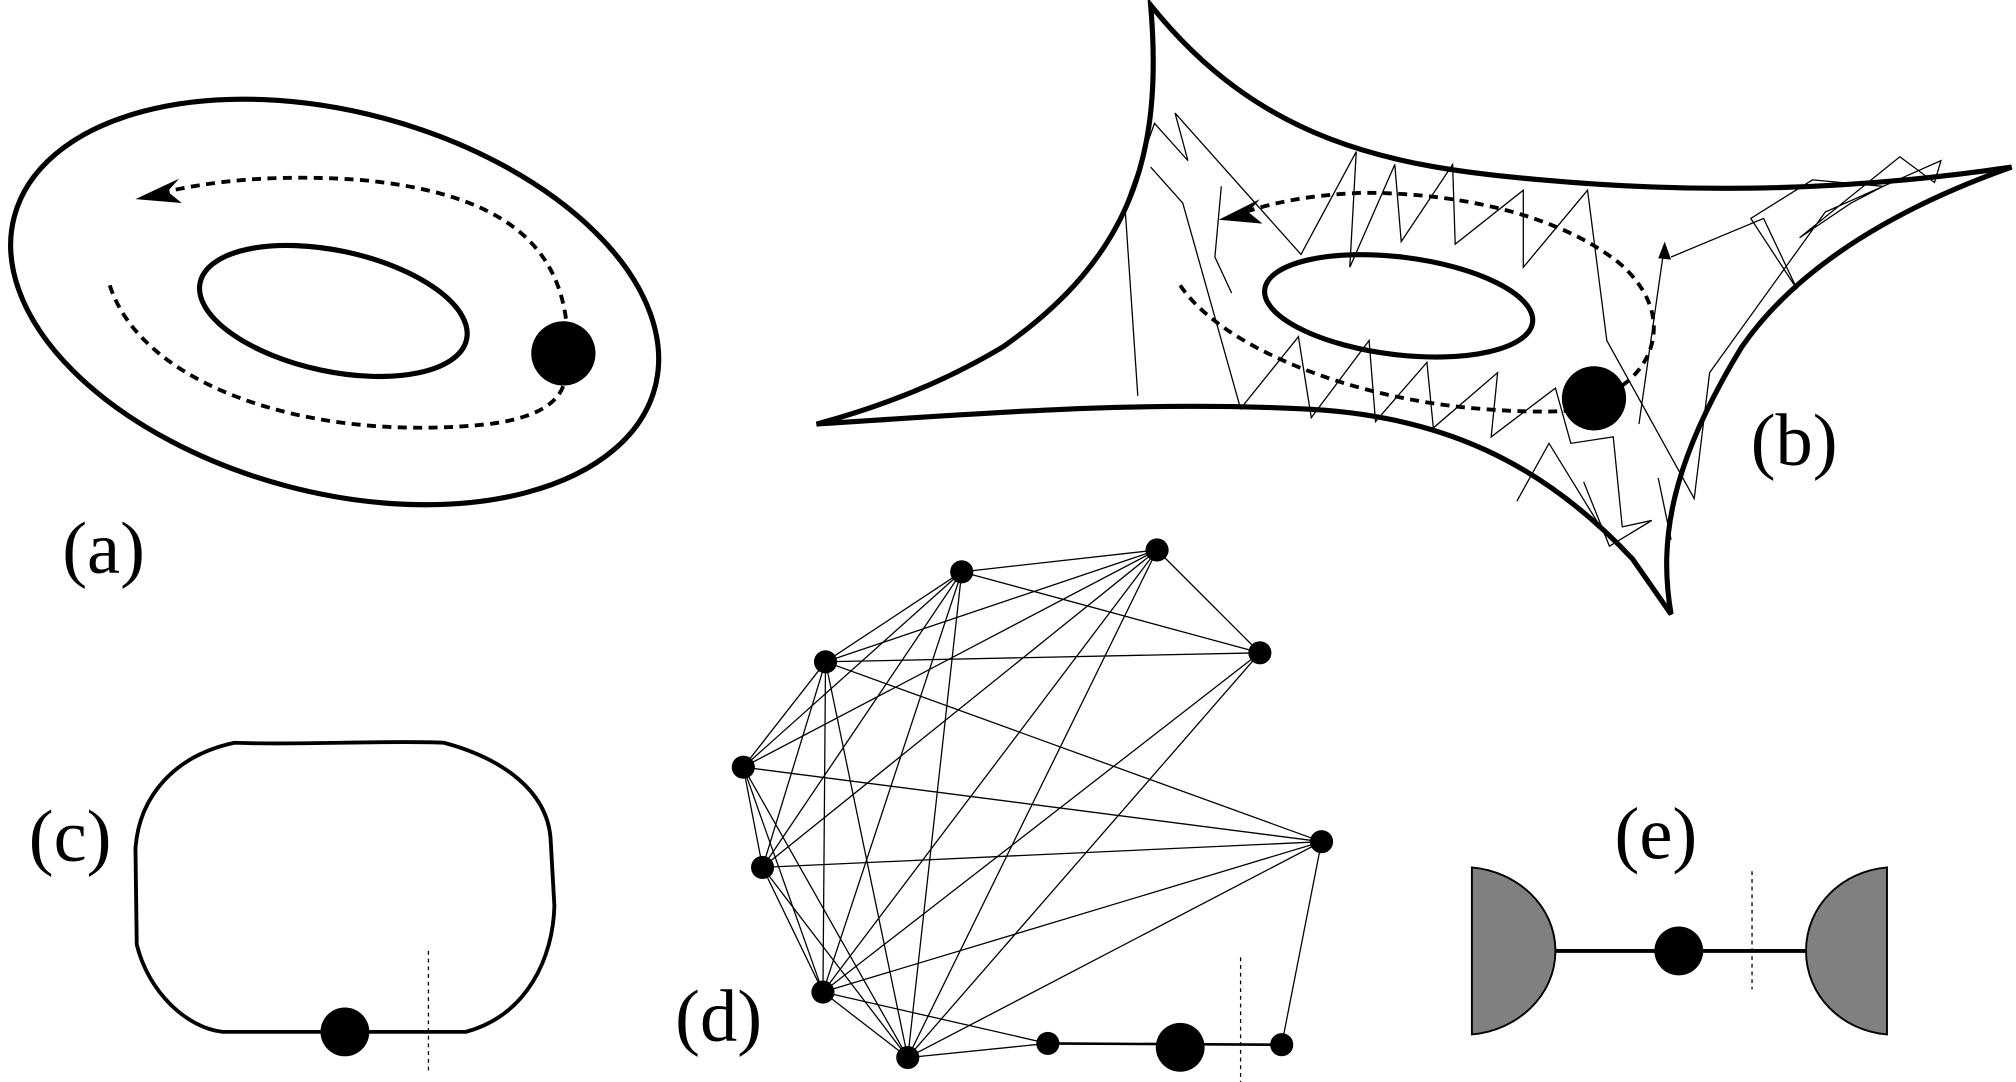  What do you see at coordinates (1846, 951) in the screenshot?
I see `right-cap-e` at bounding box center [1846, 951].